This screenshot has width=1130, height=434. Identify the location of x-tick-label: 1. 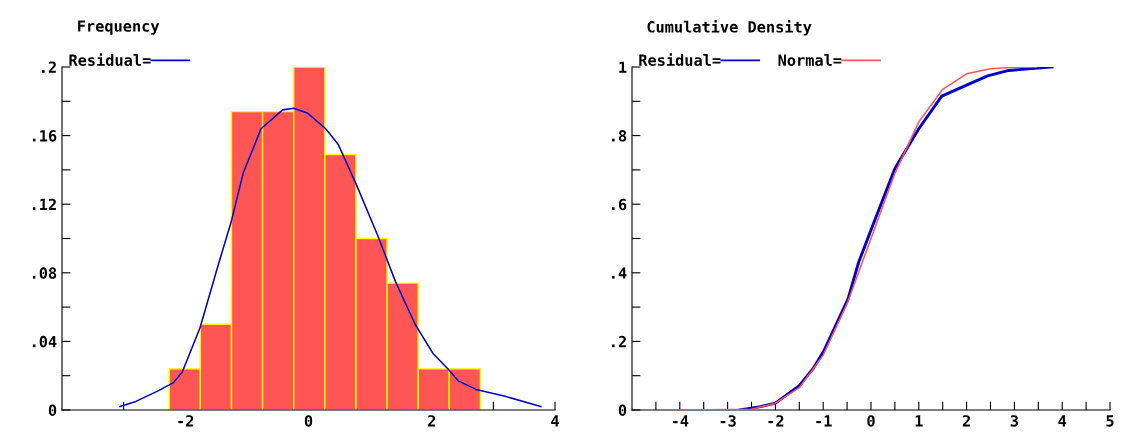
(919, 421).